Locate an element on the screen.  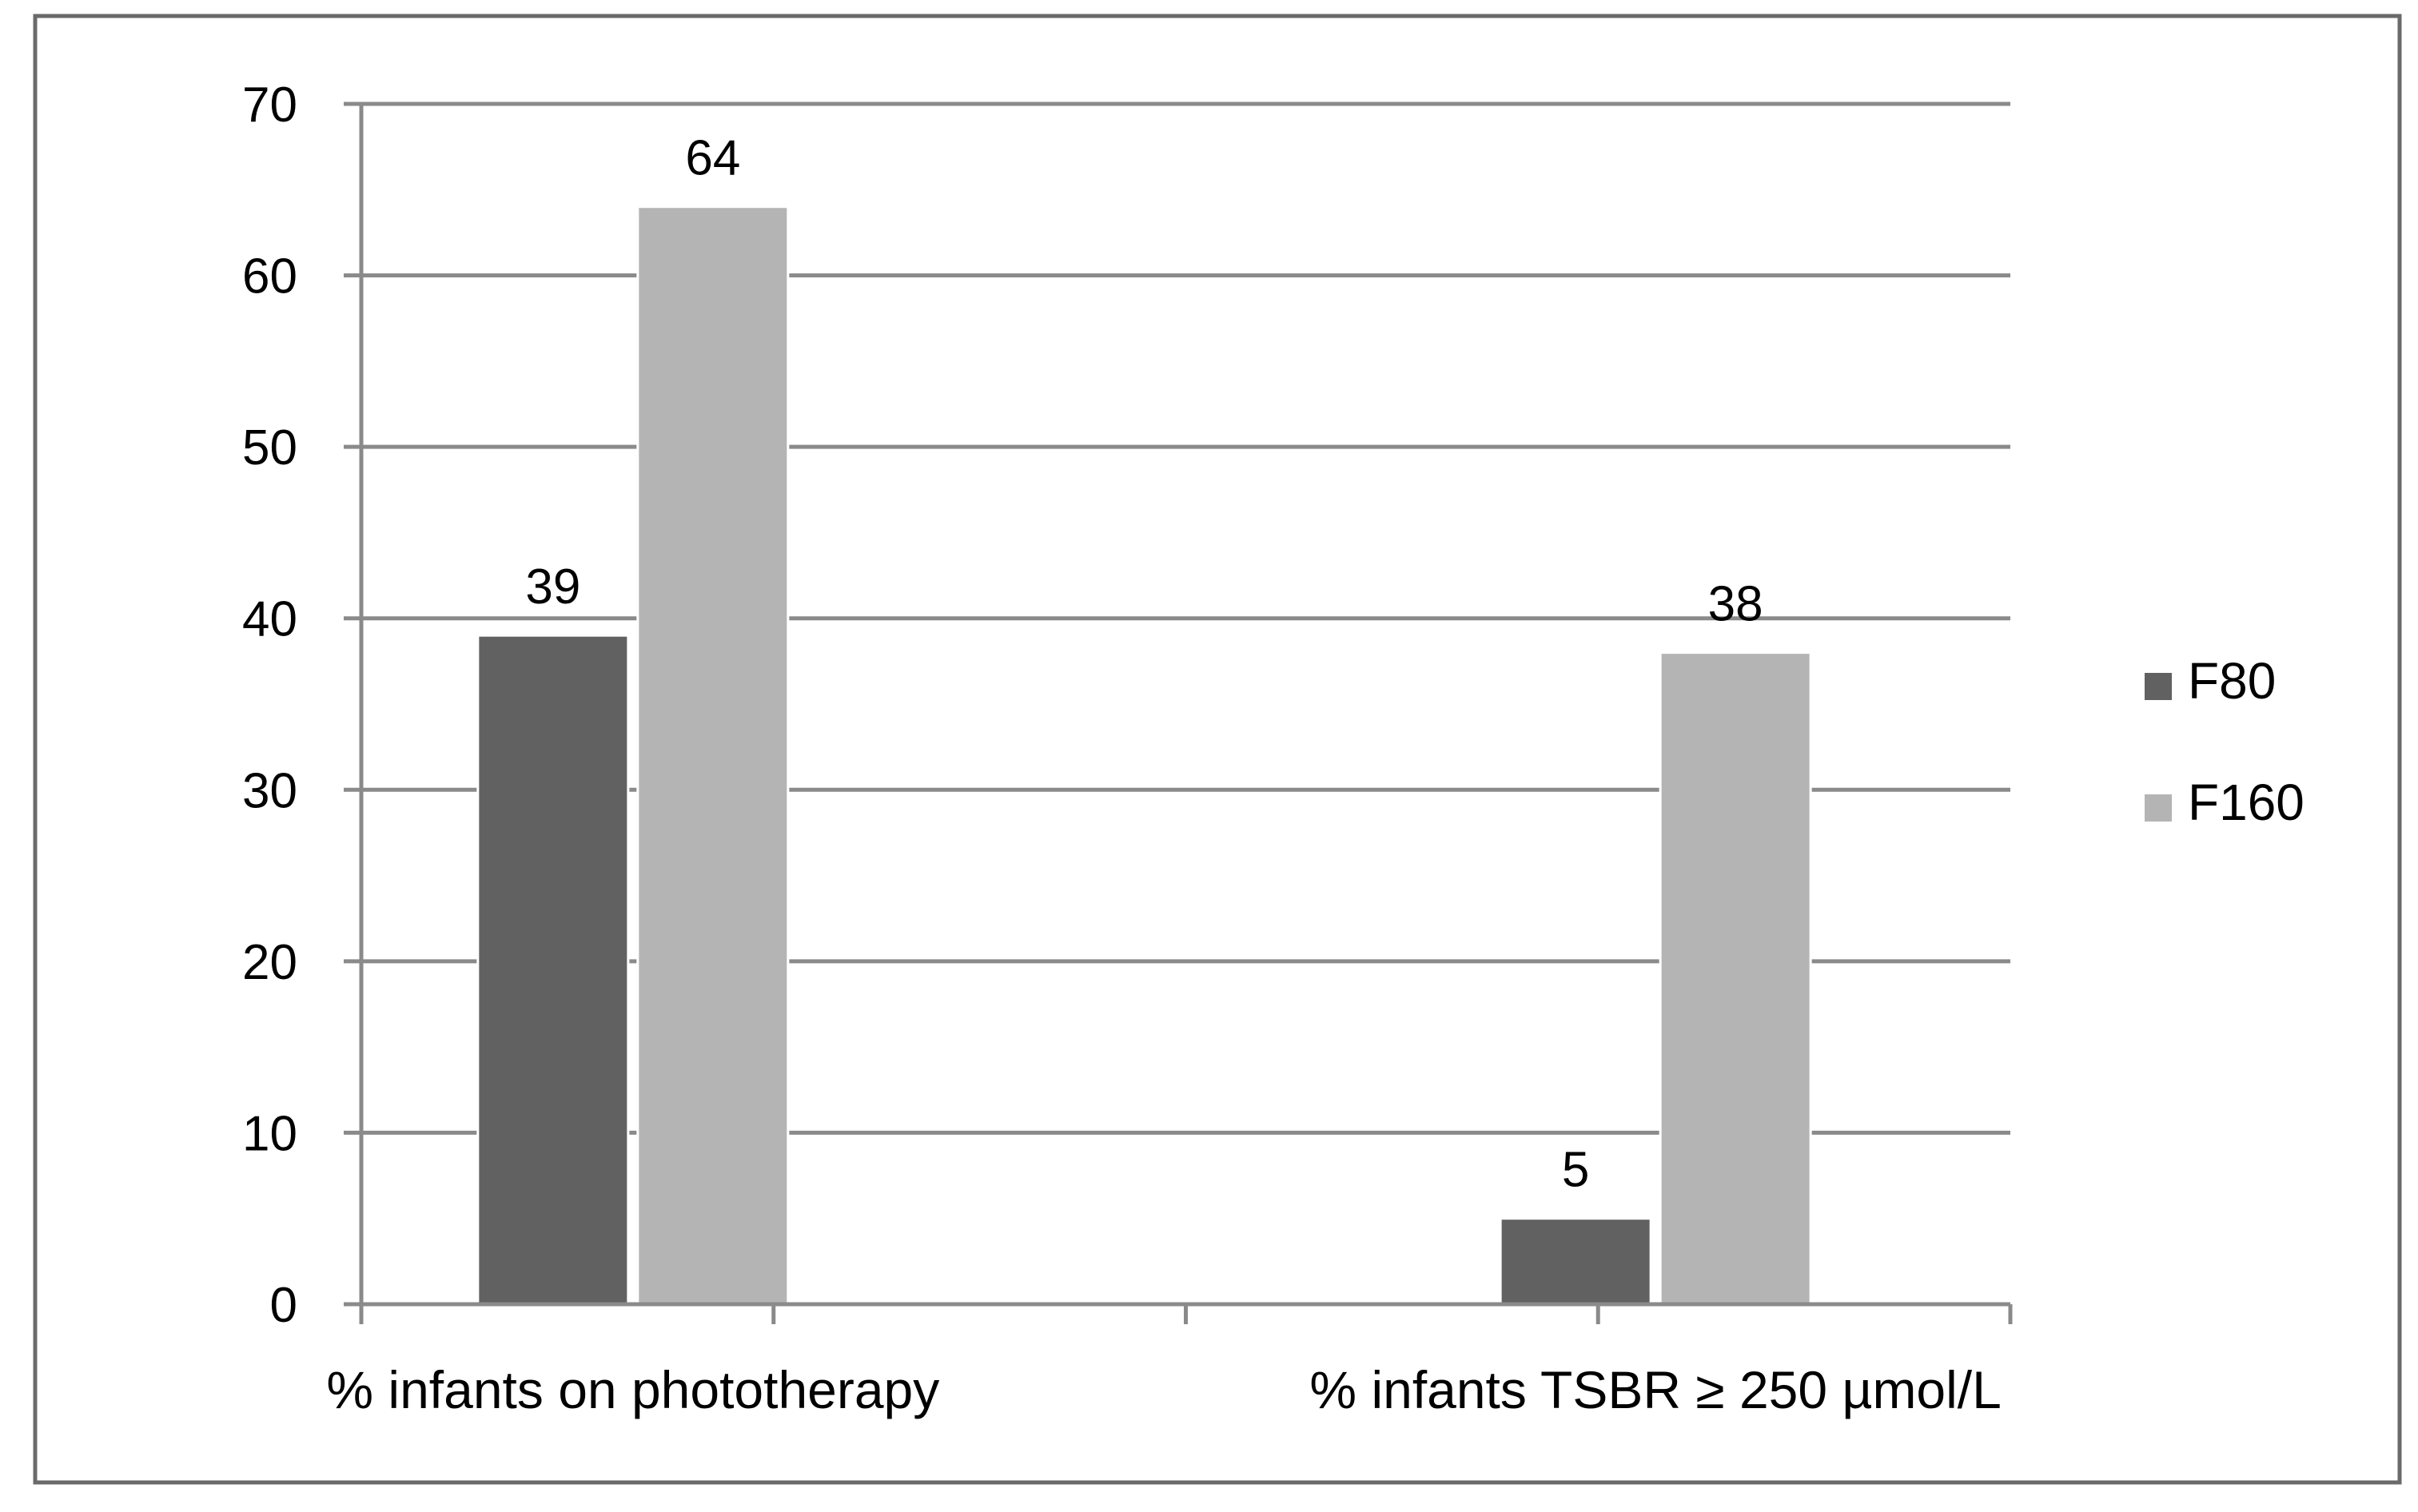
legend-swatch-f160 is located at coordinates (2158, 808).